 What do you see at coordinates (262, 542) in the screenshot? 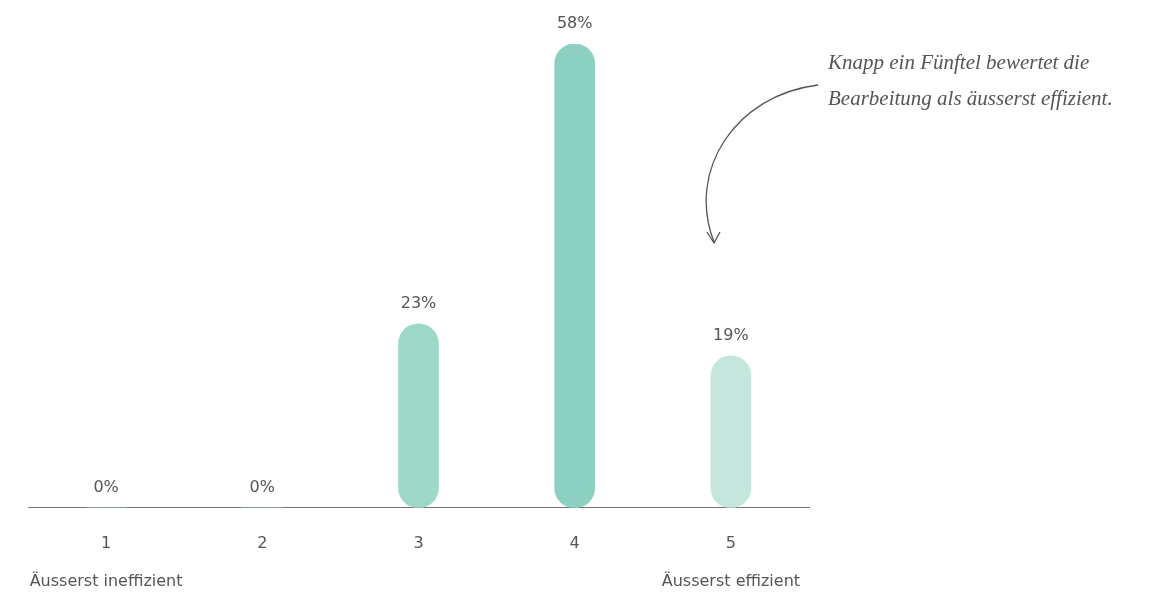
I see `x-tick-label: 2` at bounding box center [262, 542].